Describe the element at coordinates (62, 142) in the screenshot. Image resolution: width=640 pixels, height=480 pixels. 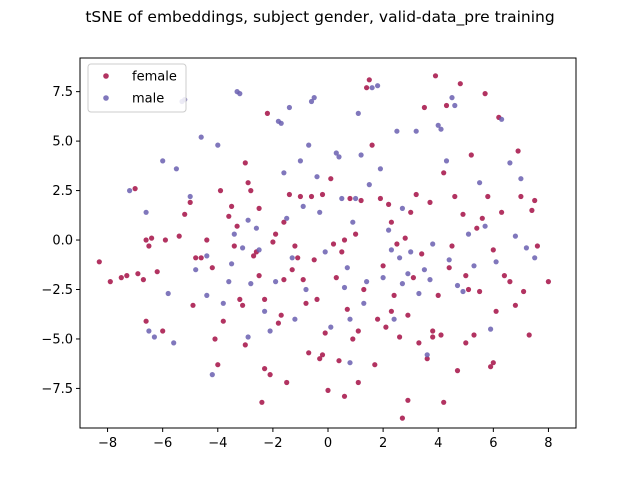
I see `y-tick-label: 5.0` at that location.